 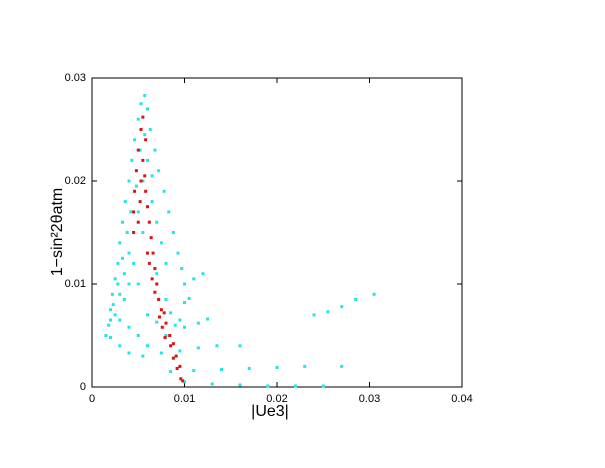 I want to click on x-tick-label: 0.02, so click(x=276, y=399).